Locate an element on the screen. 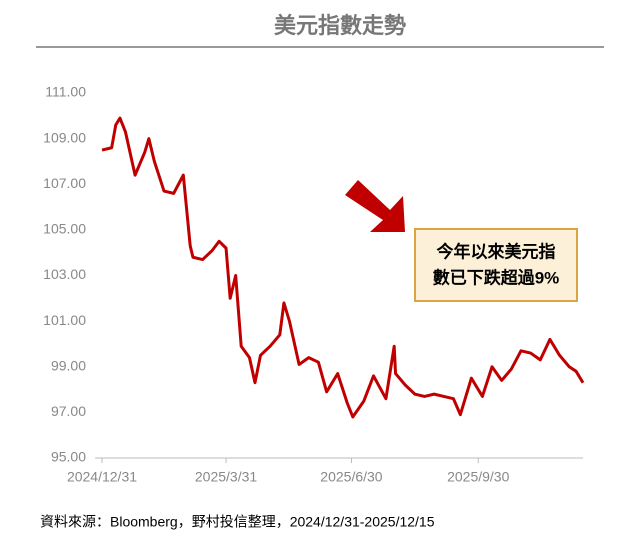 This screenshot has height=538, width=619. y-tick-label: 101.00 is located at coordinates (64, 320).